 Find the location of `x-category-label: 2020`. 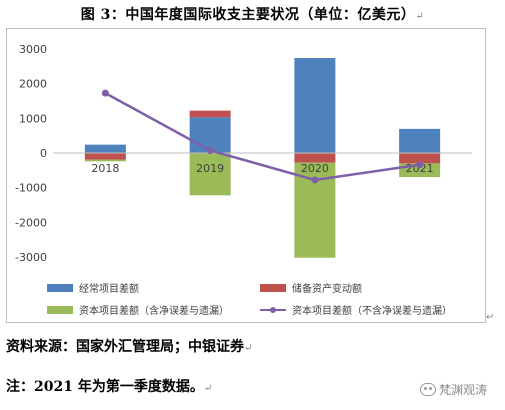

x-category-label: 2020 is located at coordinates (315, 168).